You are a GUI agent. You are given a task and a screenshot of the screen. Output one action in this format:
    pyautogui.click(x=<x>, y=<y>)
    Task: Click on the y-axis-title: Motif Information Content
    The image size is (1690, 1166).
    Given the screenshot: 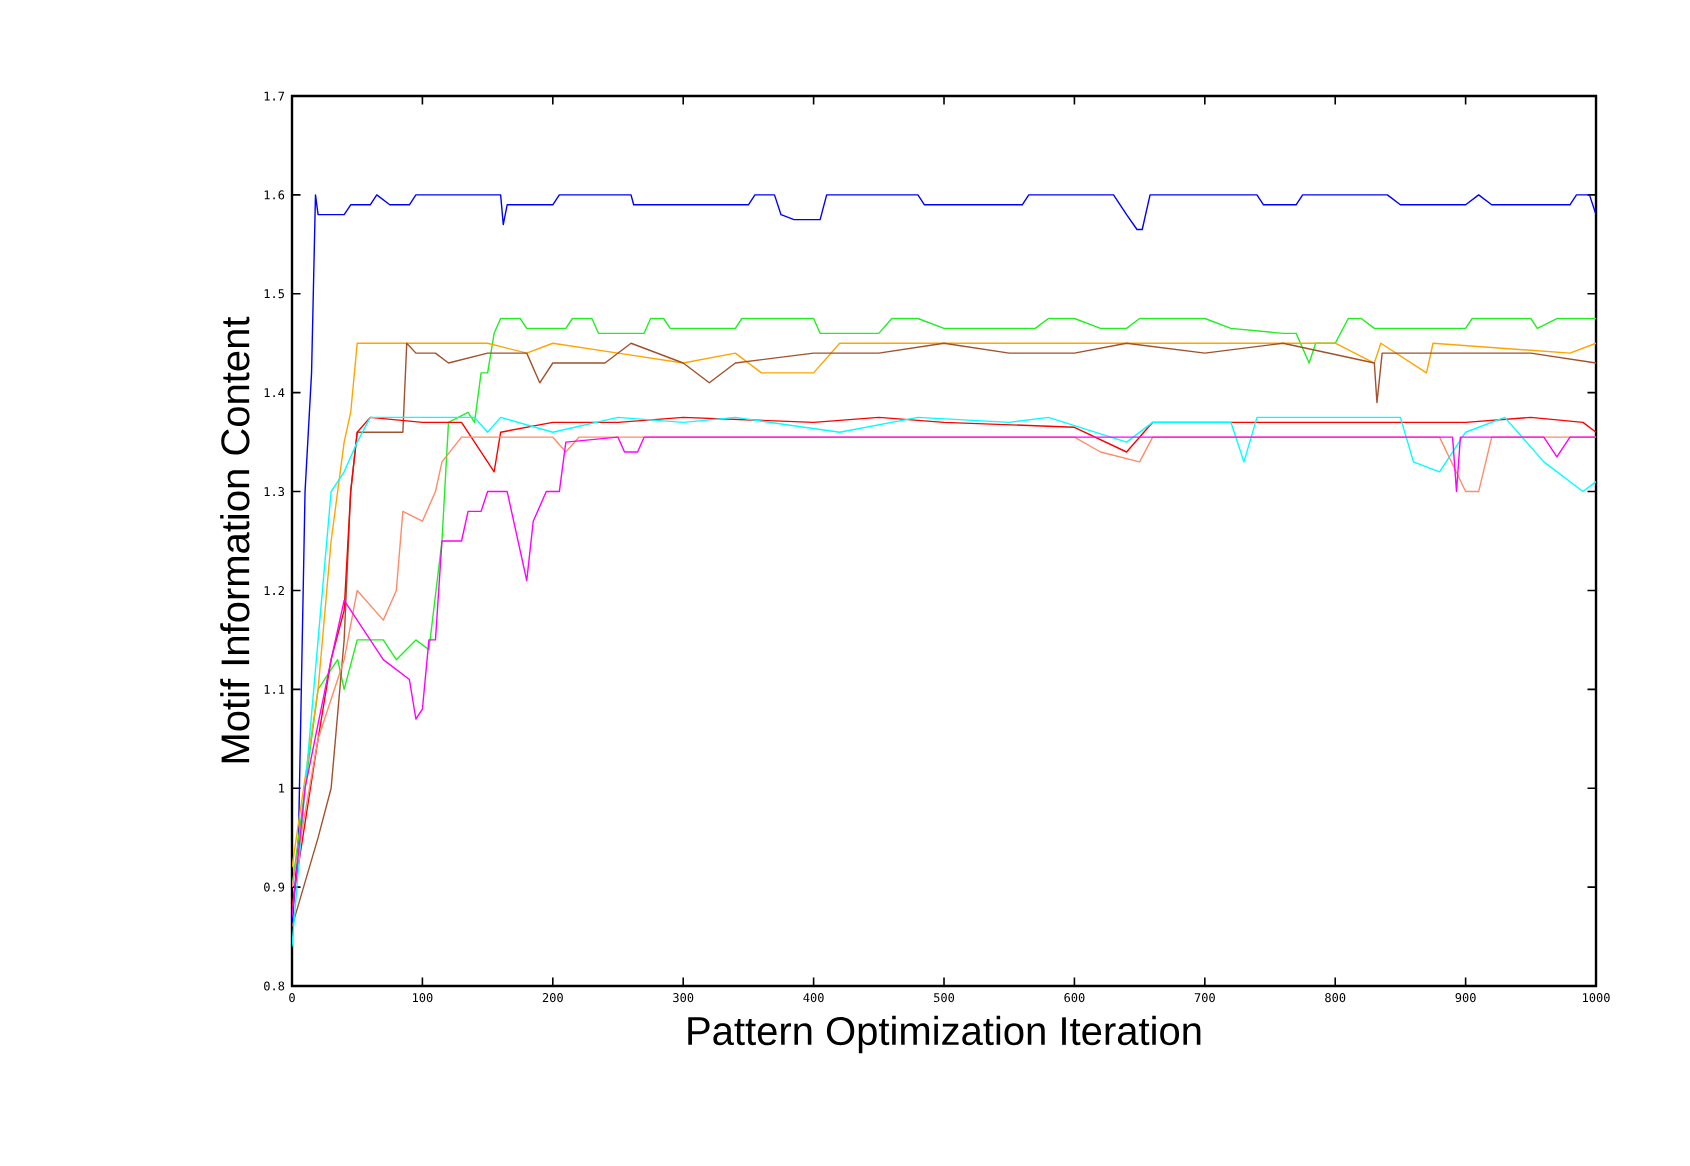 What is the action you would take?
    pyautogui.click(x=235, y=539)
    